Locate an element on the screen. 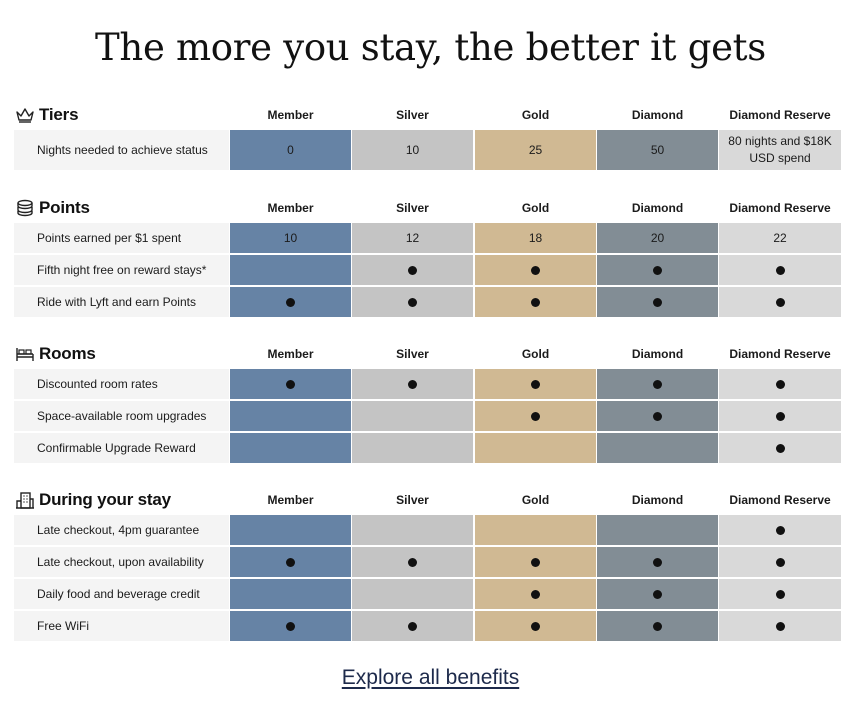 The image size is (861, 717). cell-value: 22 is located at coordinates (780, 237).